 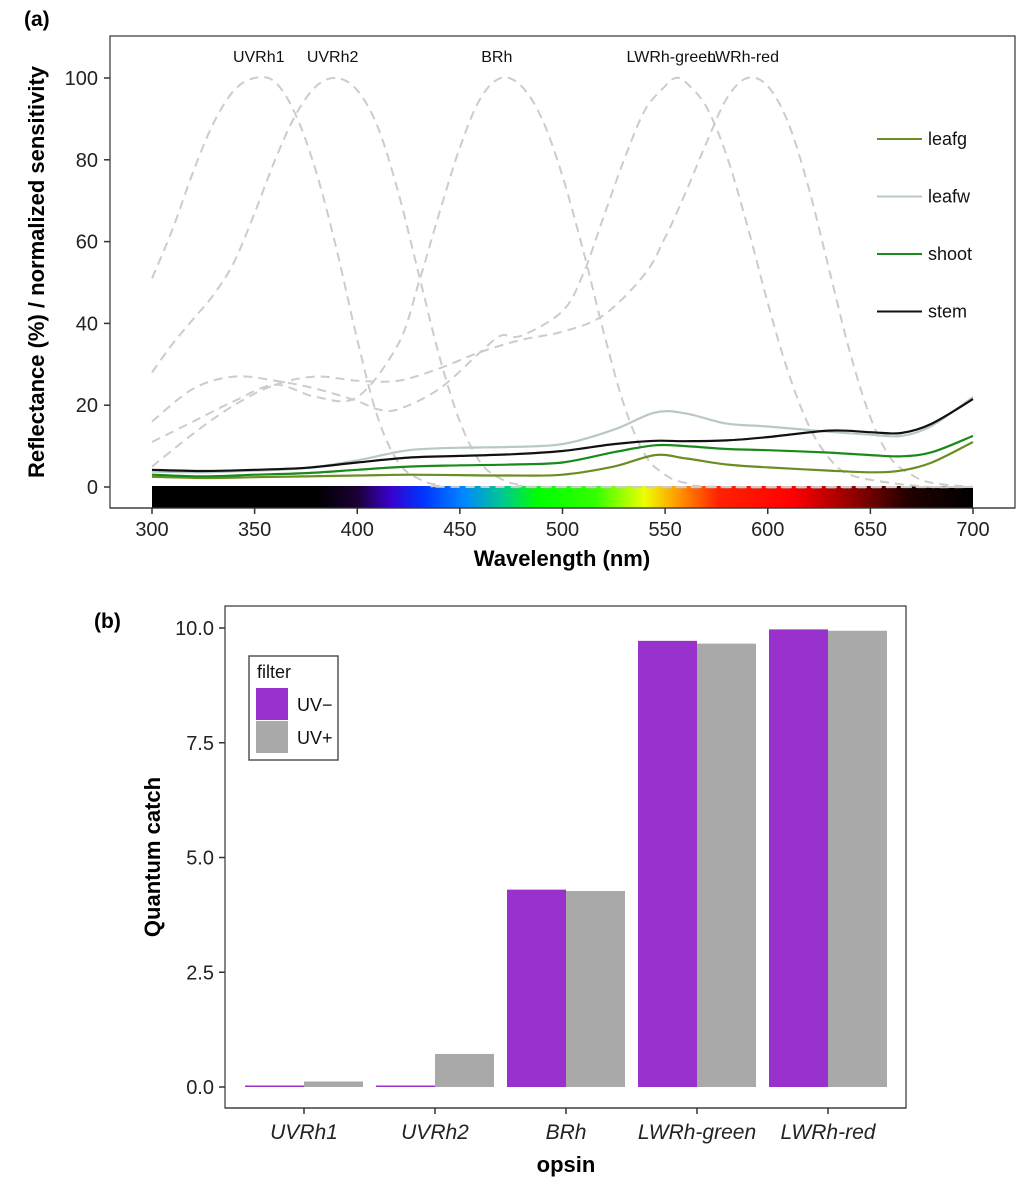 What do you see at coordinates (315, 705) in the screenshot?
I see `legend-label-uv-minus: UV−` at bounding box center [315, 705].